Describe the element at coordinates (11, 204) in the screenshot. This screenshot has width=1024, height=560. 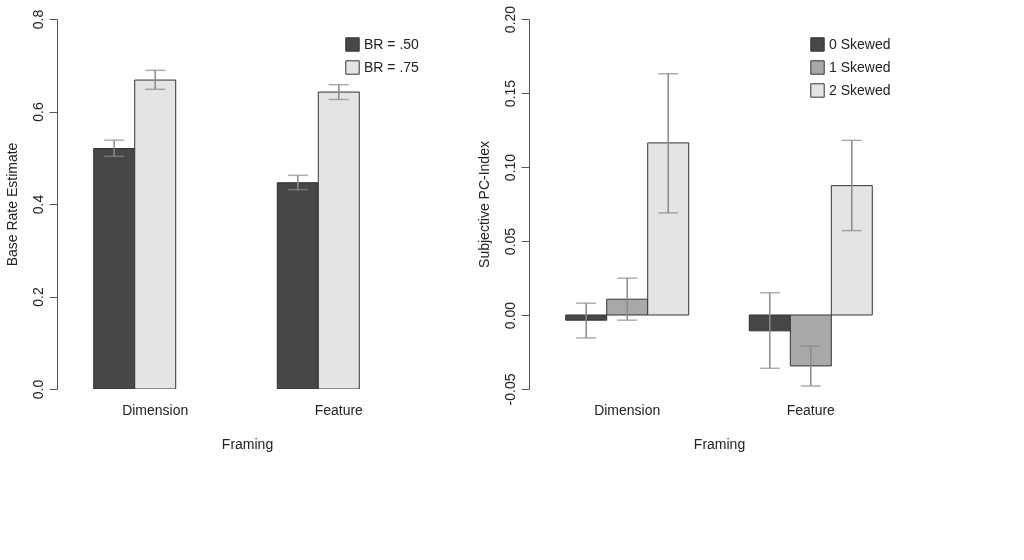
I see `y-axis-title: Base Rate Estimate` at that location.